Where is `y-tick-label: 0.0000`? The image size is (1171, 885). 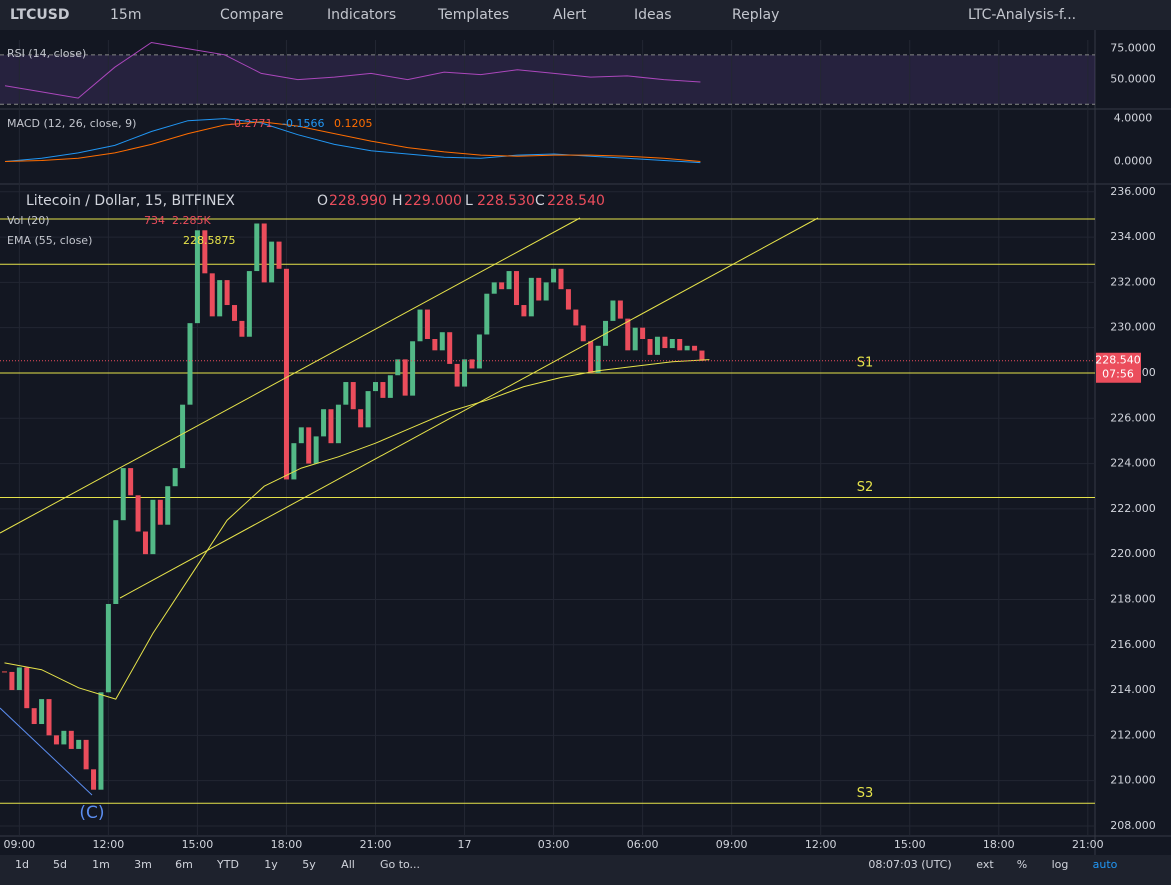
y-tick-label: 0.0000 is located at coordinates (1133, 161).